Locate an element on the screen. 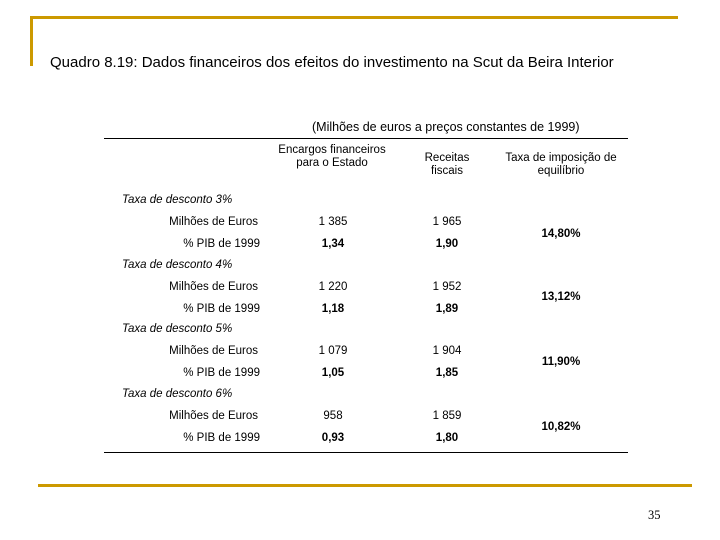 The width and height of the screenshot is (720, 540). cell-encargos-pib: 1,18 is located at coordinates (333, 309).